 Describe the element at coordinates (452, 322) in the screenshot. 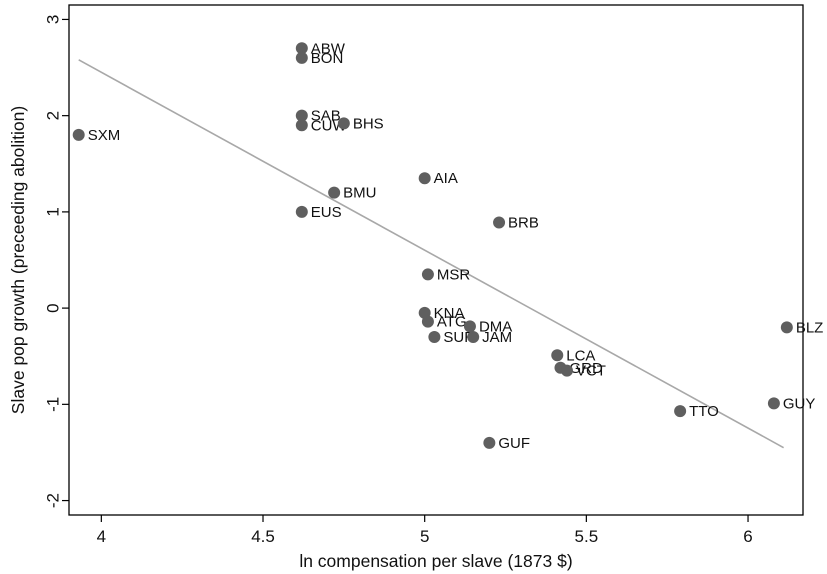

I see `data-point-label: ATG` at that location.